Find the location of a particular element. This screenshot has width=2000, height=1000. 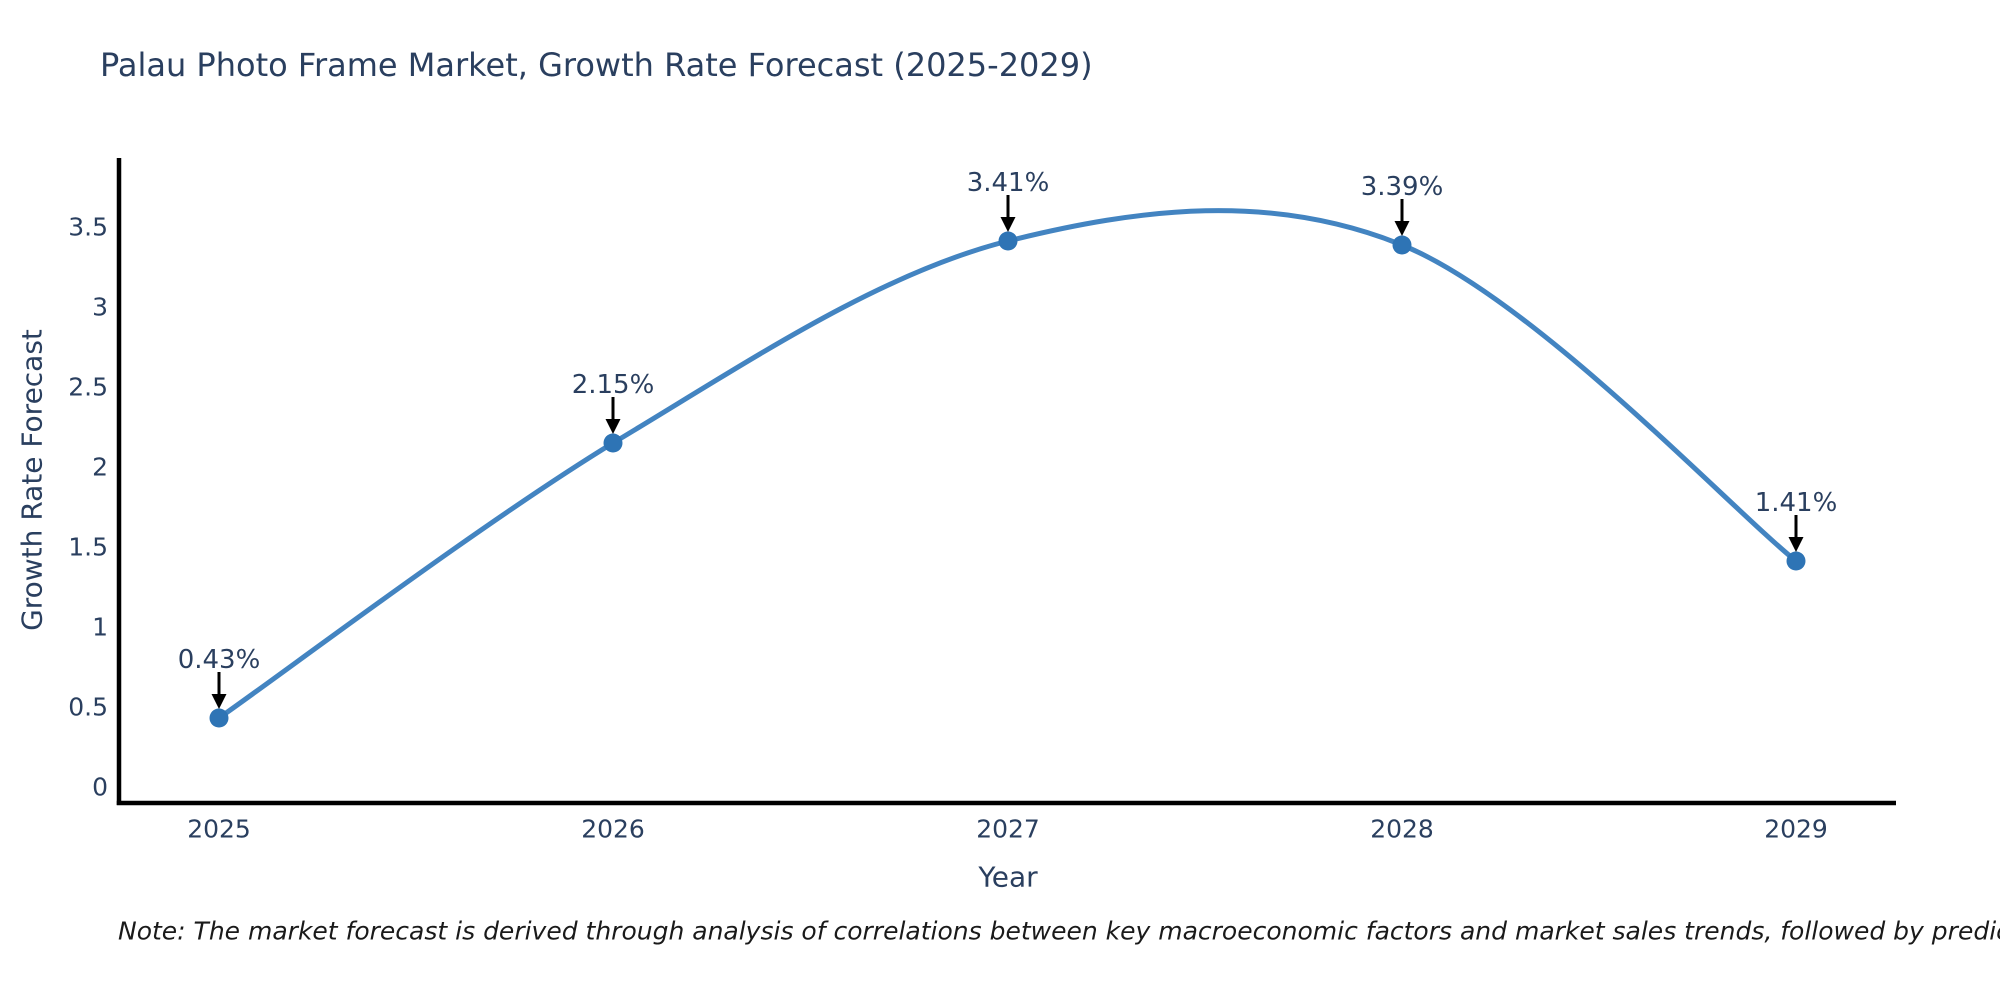

x-tick-label: 2027 is located at coordinates (1008, 829).